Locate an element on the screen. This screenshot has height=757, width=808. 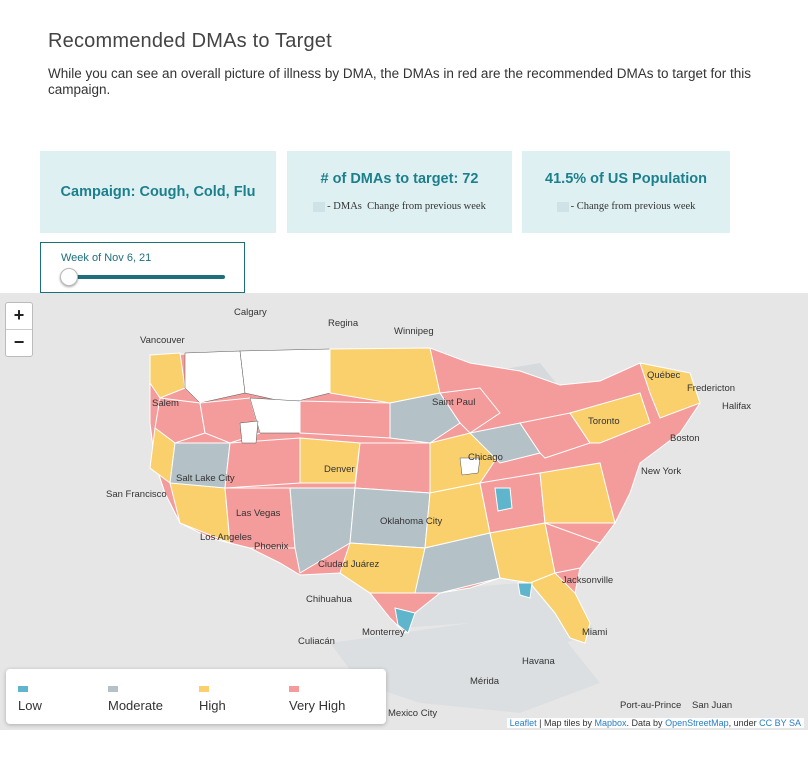
mapbox-link: Mapbox is located at coordinates (610, 723).